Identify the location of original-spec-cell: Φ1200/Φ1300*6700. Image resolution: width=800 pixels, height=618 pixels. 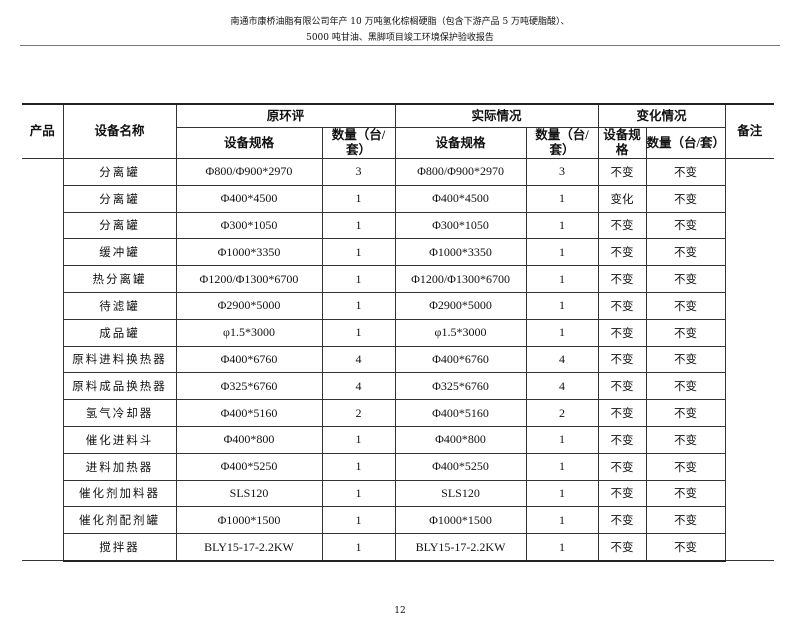
(249, 279).